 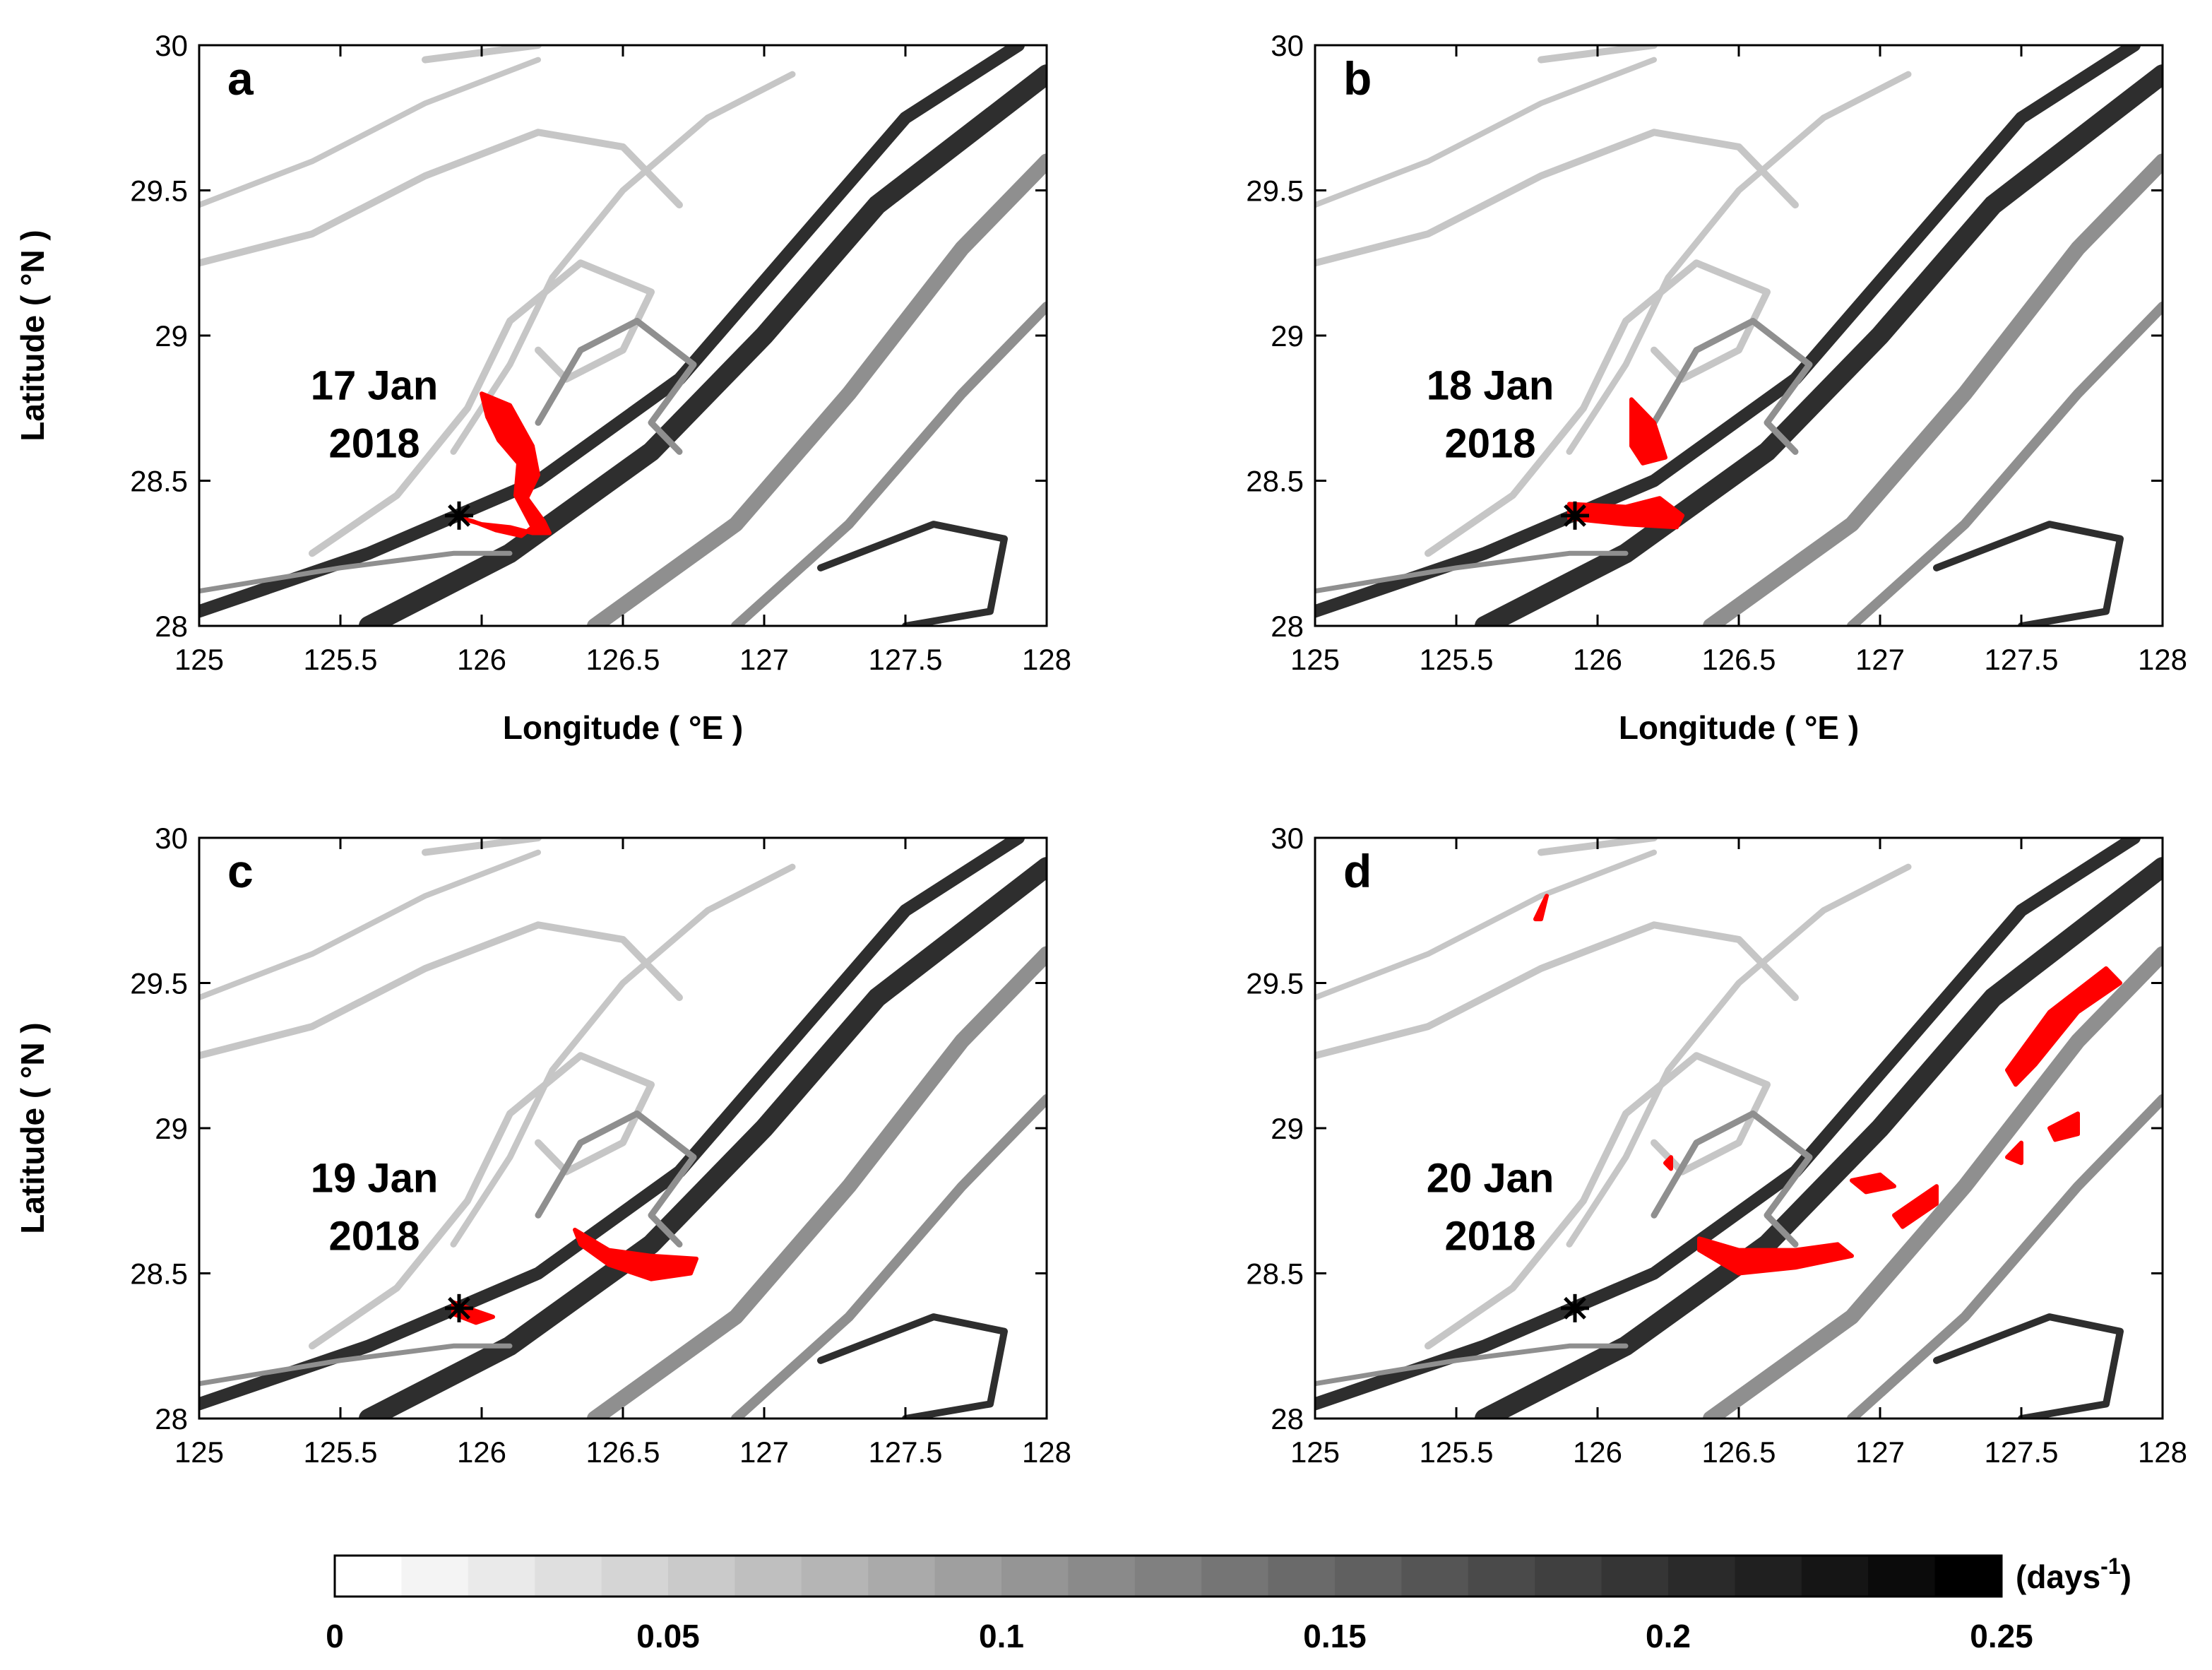 What do you see at coordinates (1490, 385) in the screenshot?
I see `date-label-line1: 18 Jan` at bounding box center [1490, 385].